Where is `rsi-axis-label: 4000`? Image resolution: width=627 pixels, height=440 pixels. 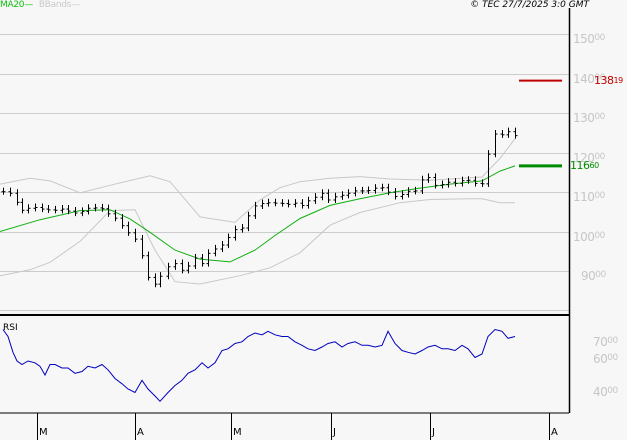 rsi-axis-label: 4000 is located at coordinates (605, 392).